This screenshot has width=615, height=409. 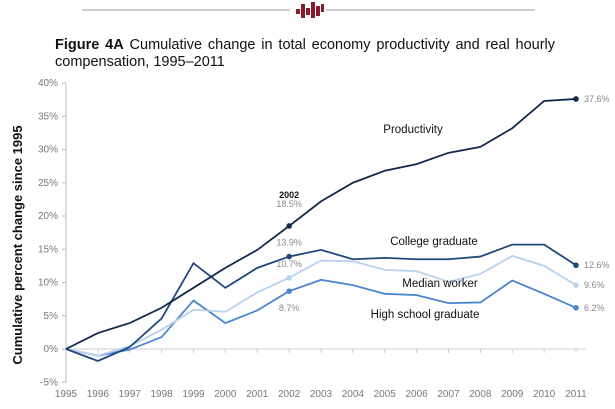 I want to click on x-tick-label: 2007, so click(x=448, y=394).